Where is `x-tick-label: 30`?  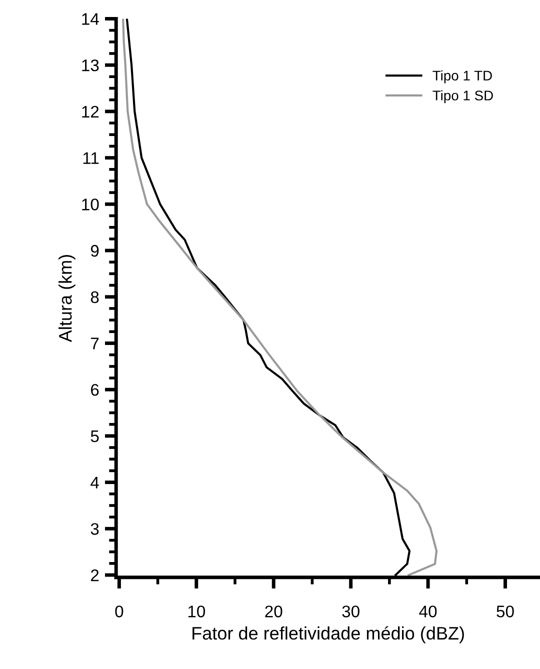
x-tick-label: 30 is located at coordinates (351, 612).